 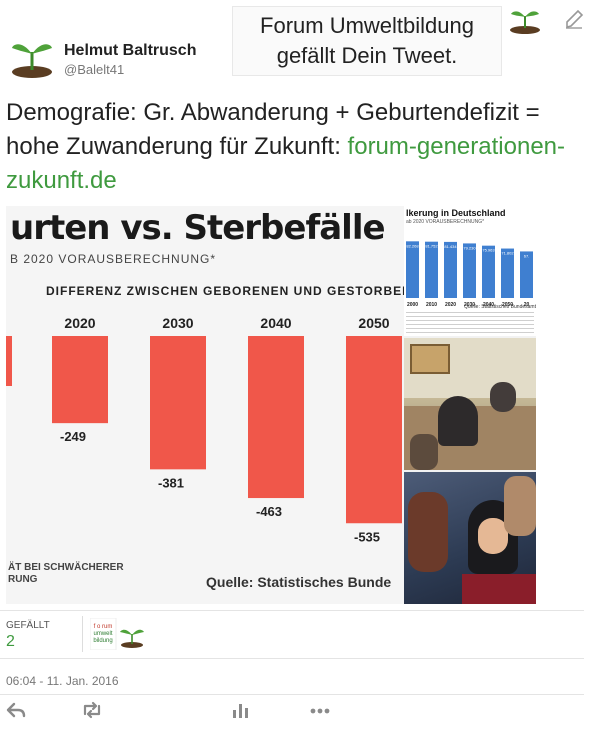 What do you see at coordinates (431, 246) in the screenshot?
I see `mini-chart-value-label: 81.752` at bounding box center [431, 246].